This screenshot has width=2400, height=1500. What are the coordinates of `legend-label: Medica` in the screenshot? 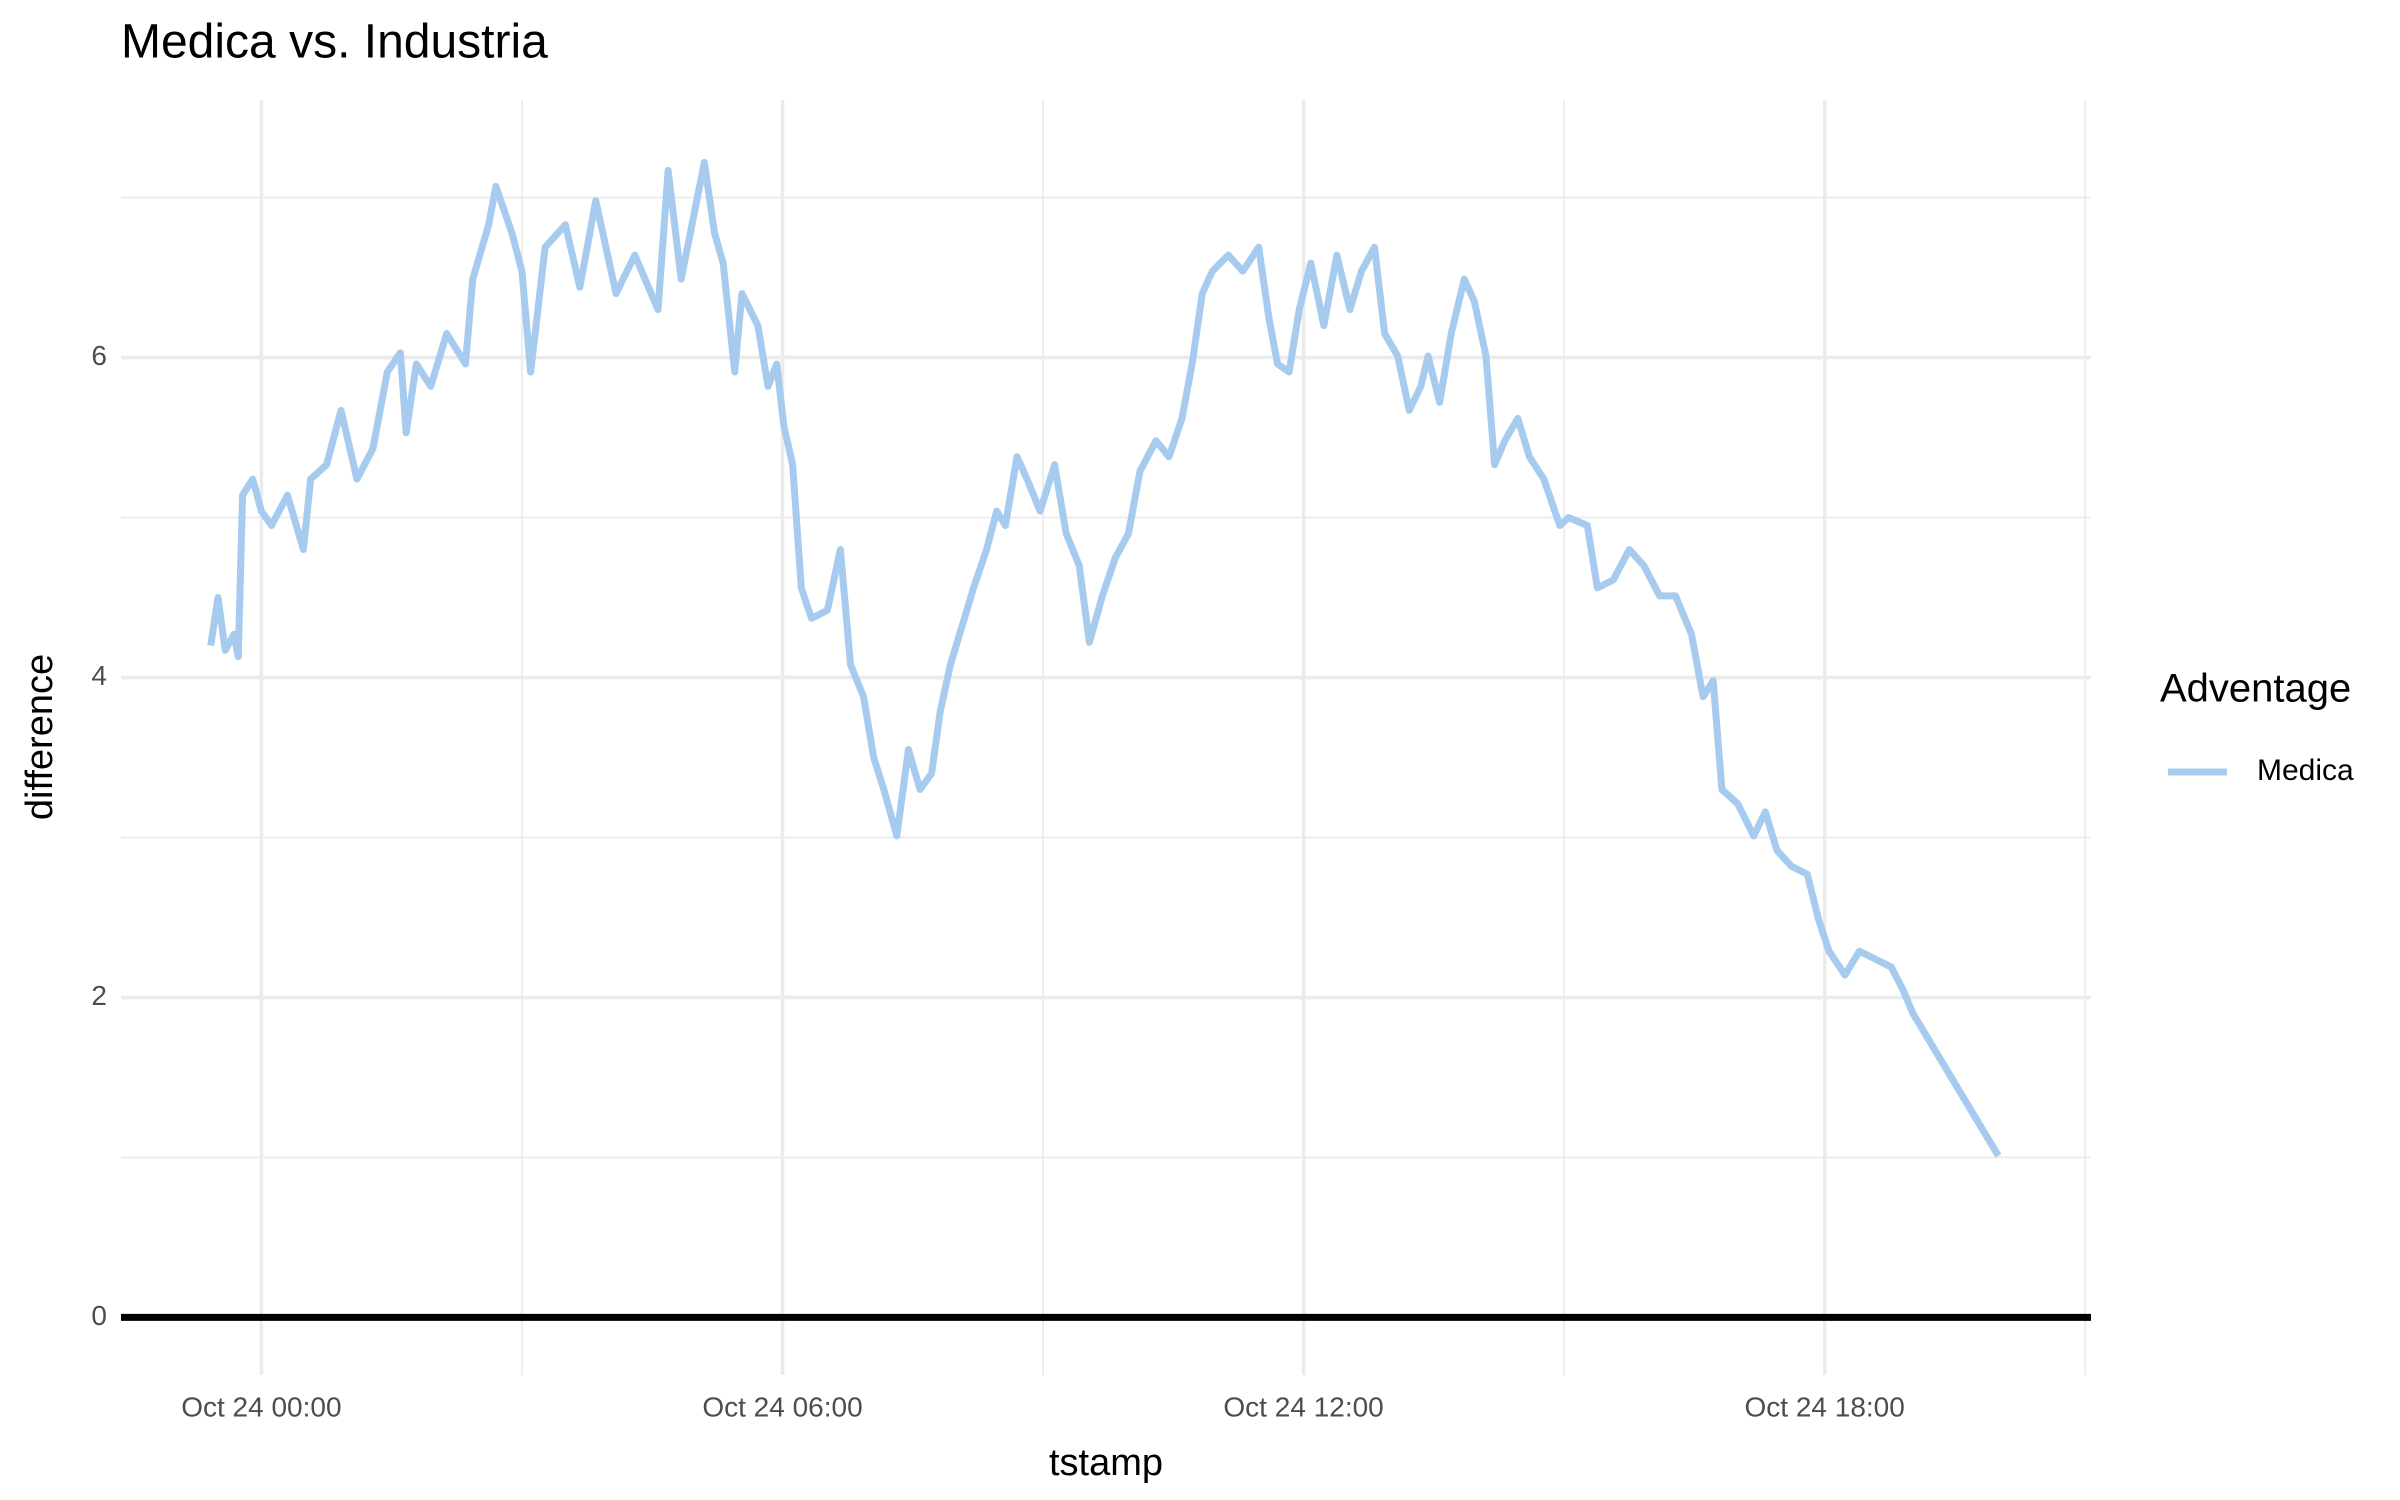 It's located at (2305, 770).